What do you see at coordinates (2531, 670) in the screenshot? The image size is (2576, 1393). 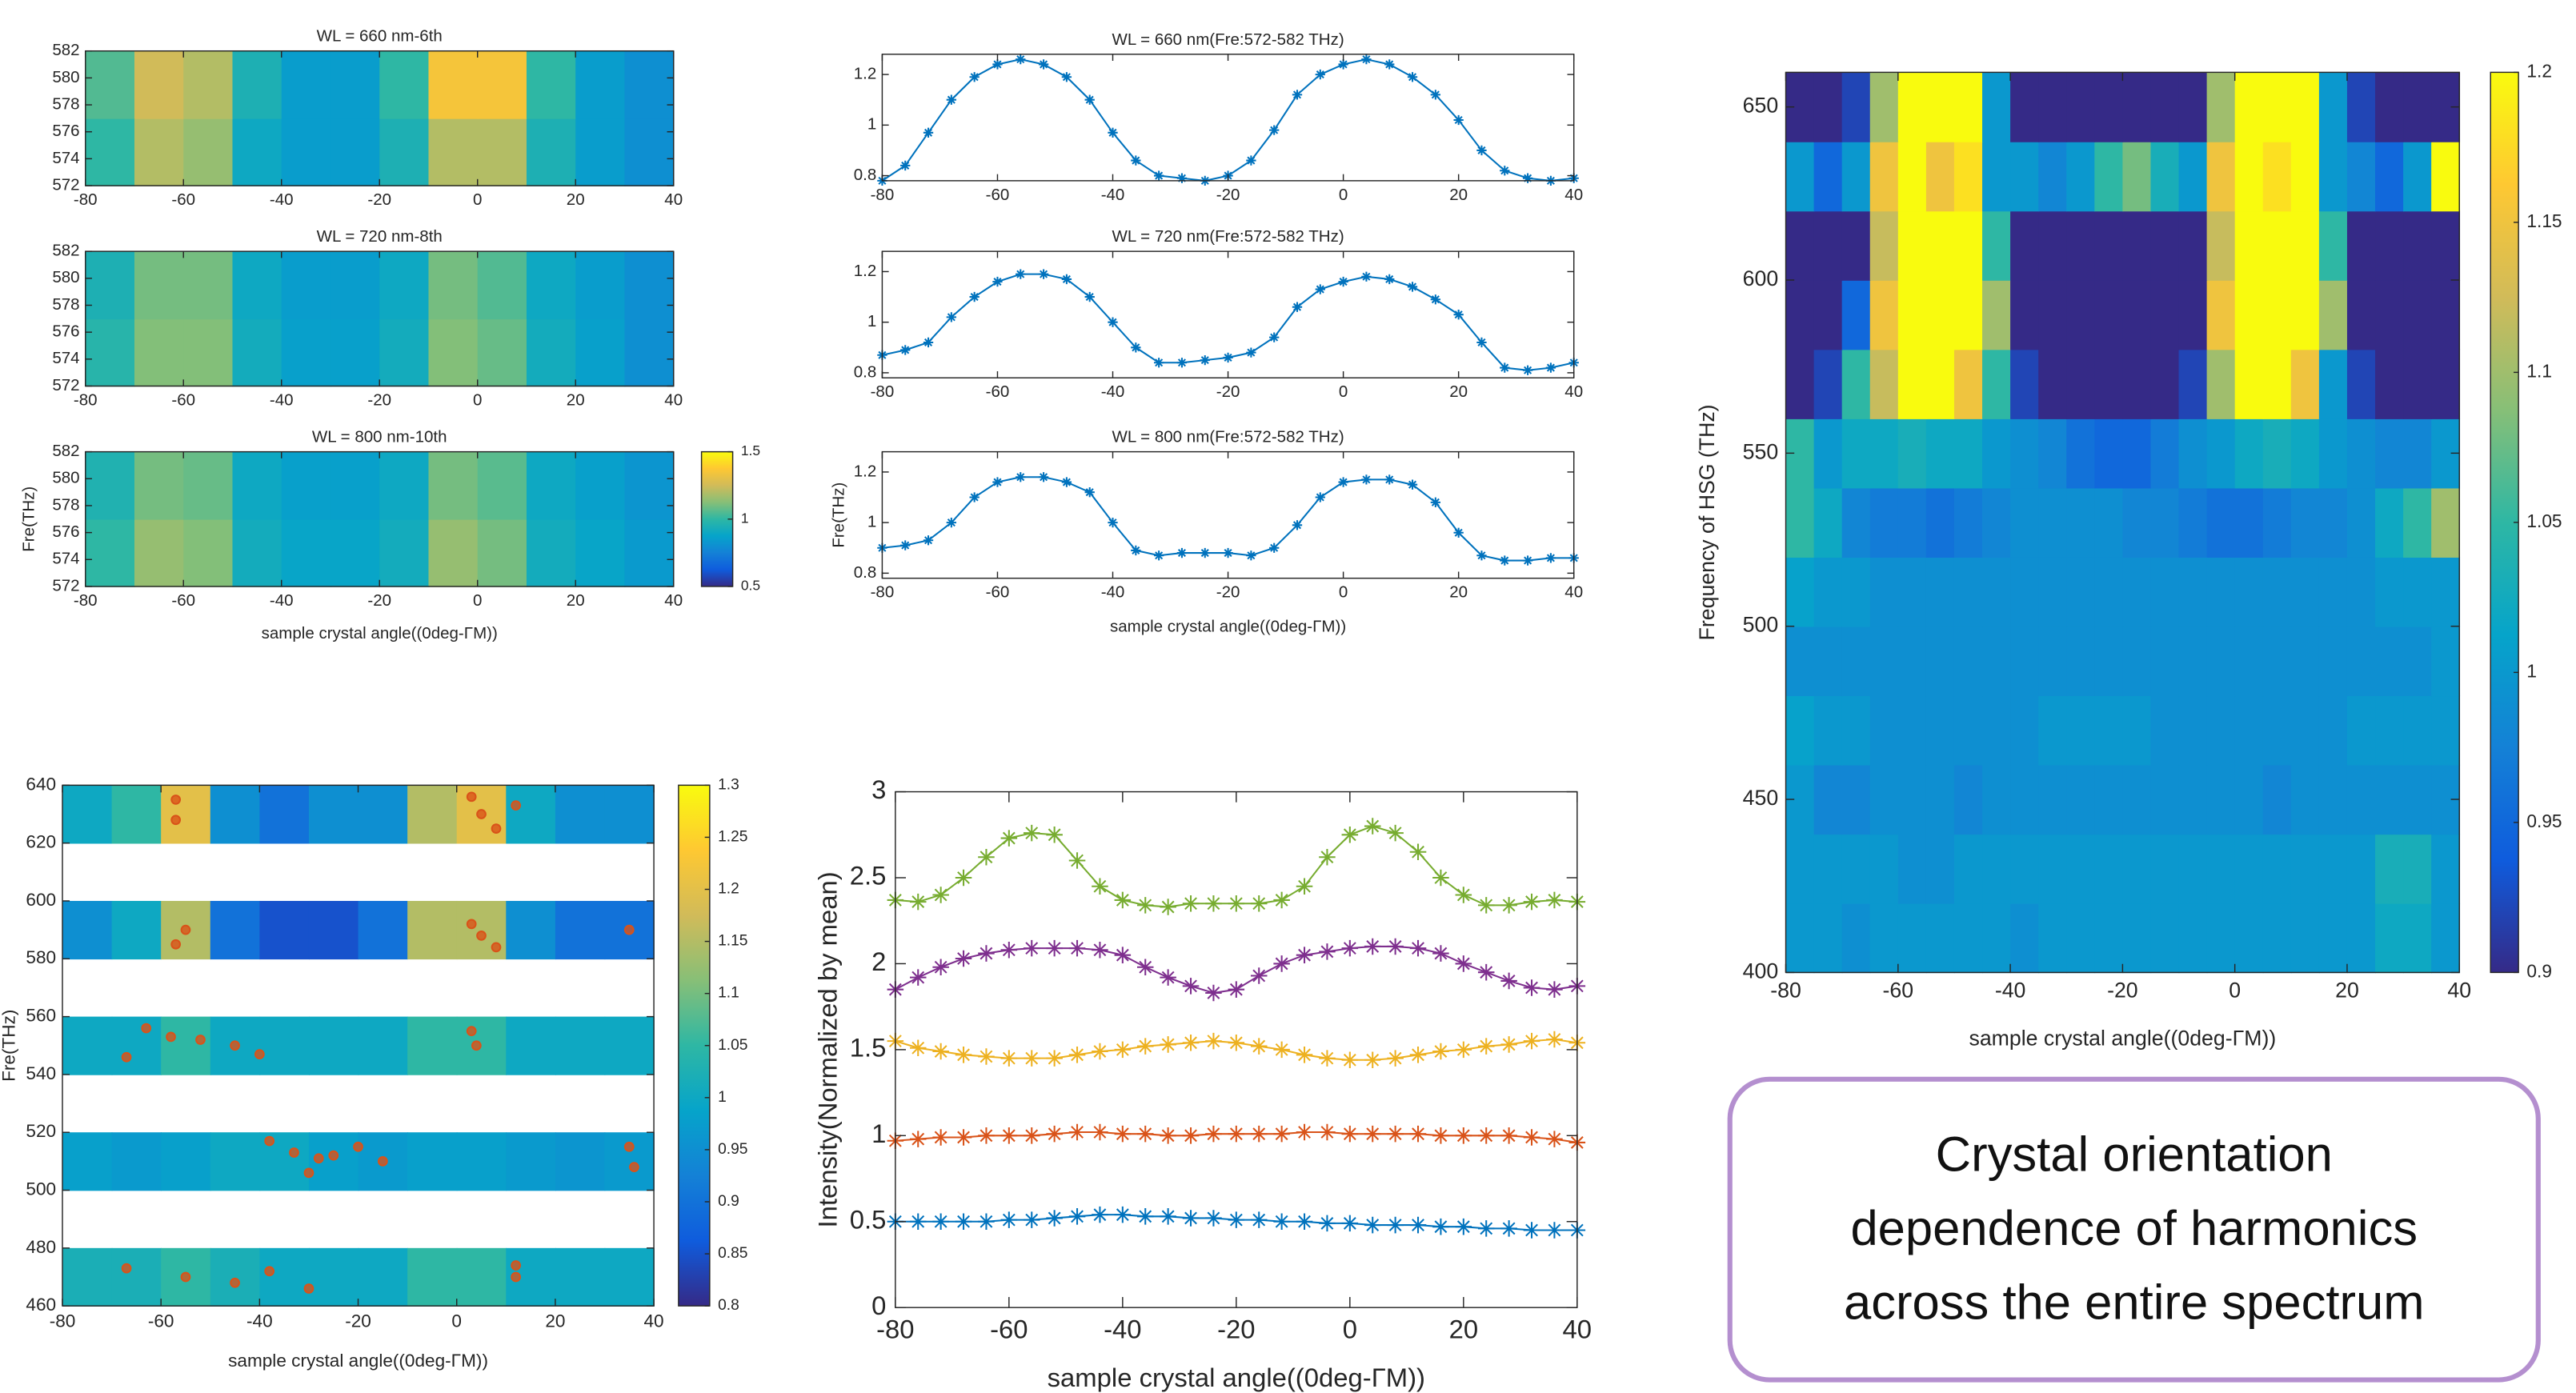 I see `colorbar-tick-label: 1` at bounding box center [2531, 670].